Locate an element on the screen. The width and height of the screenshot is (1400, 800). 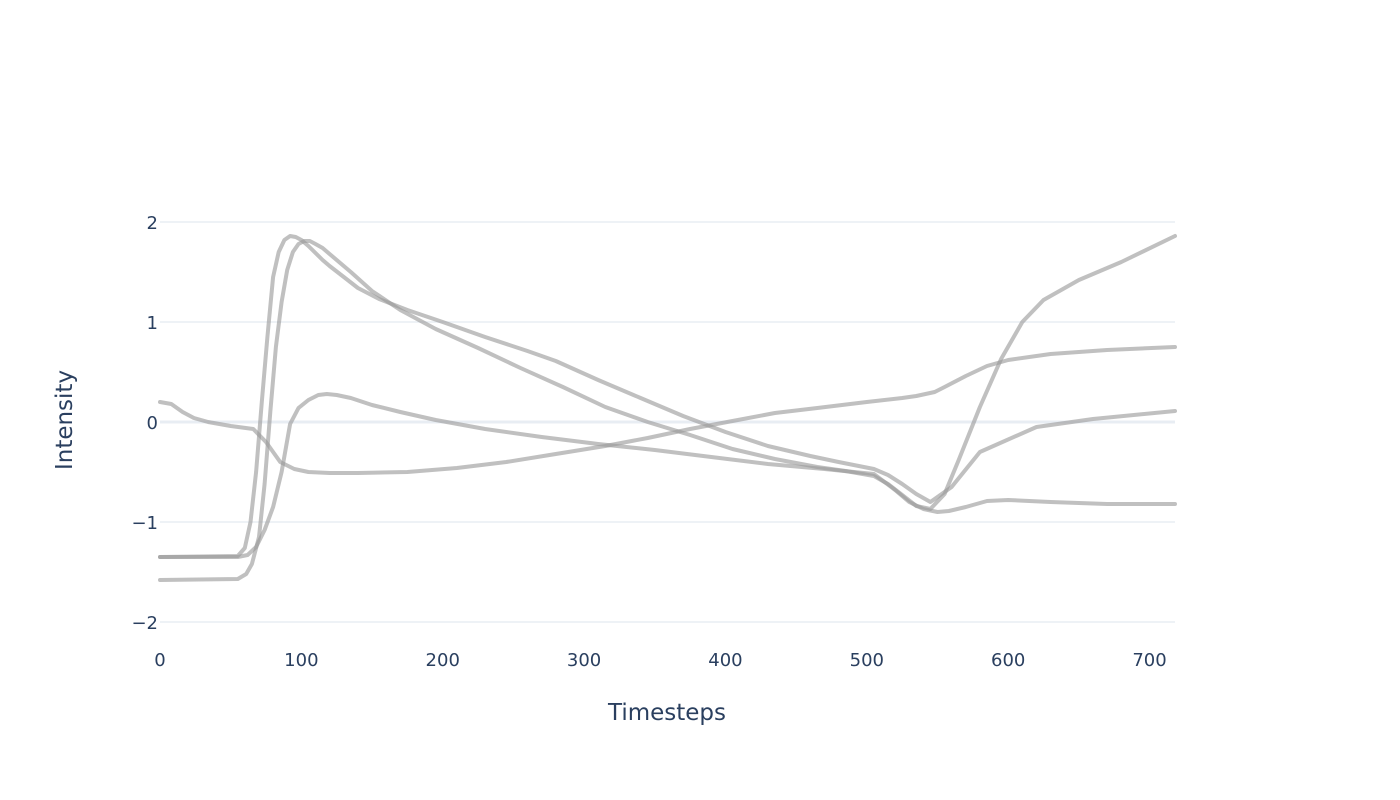
x-tick-label: 400 is located at coordinates (725, 660).